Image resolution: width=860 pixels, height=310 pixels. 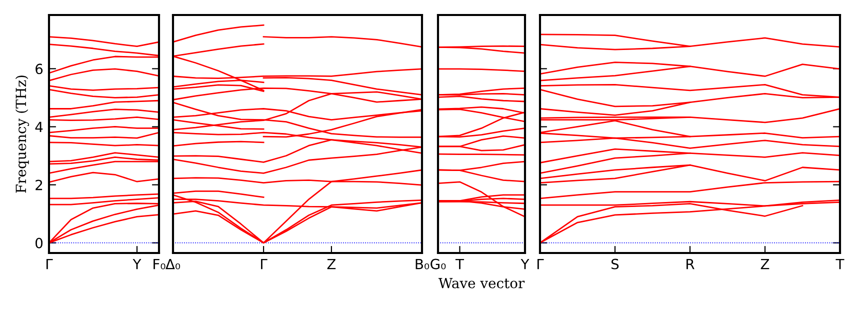 I want to click on y-axis-title: Frequency (THz), so click(x=22, y=134).